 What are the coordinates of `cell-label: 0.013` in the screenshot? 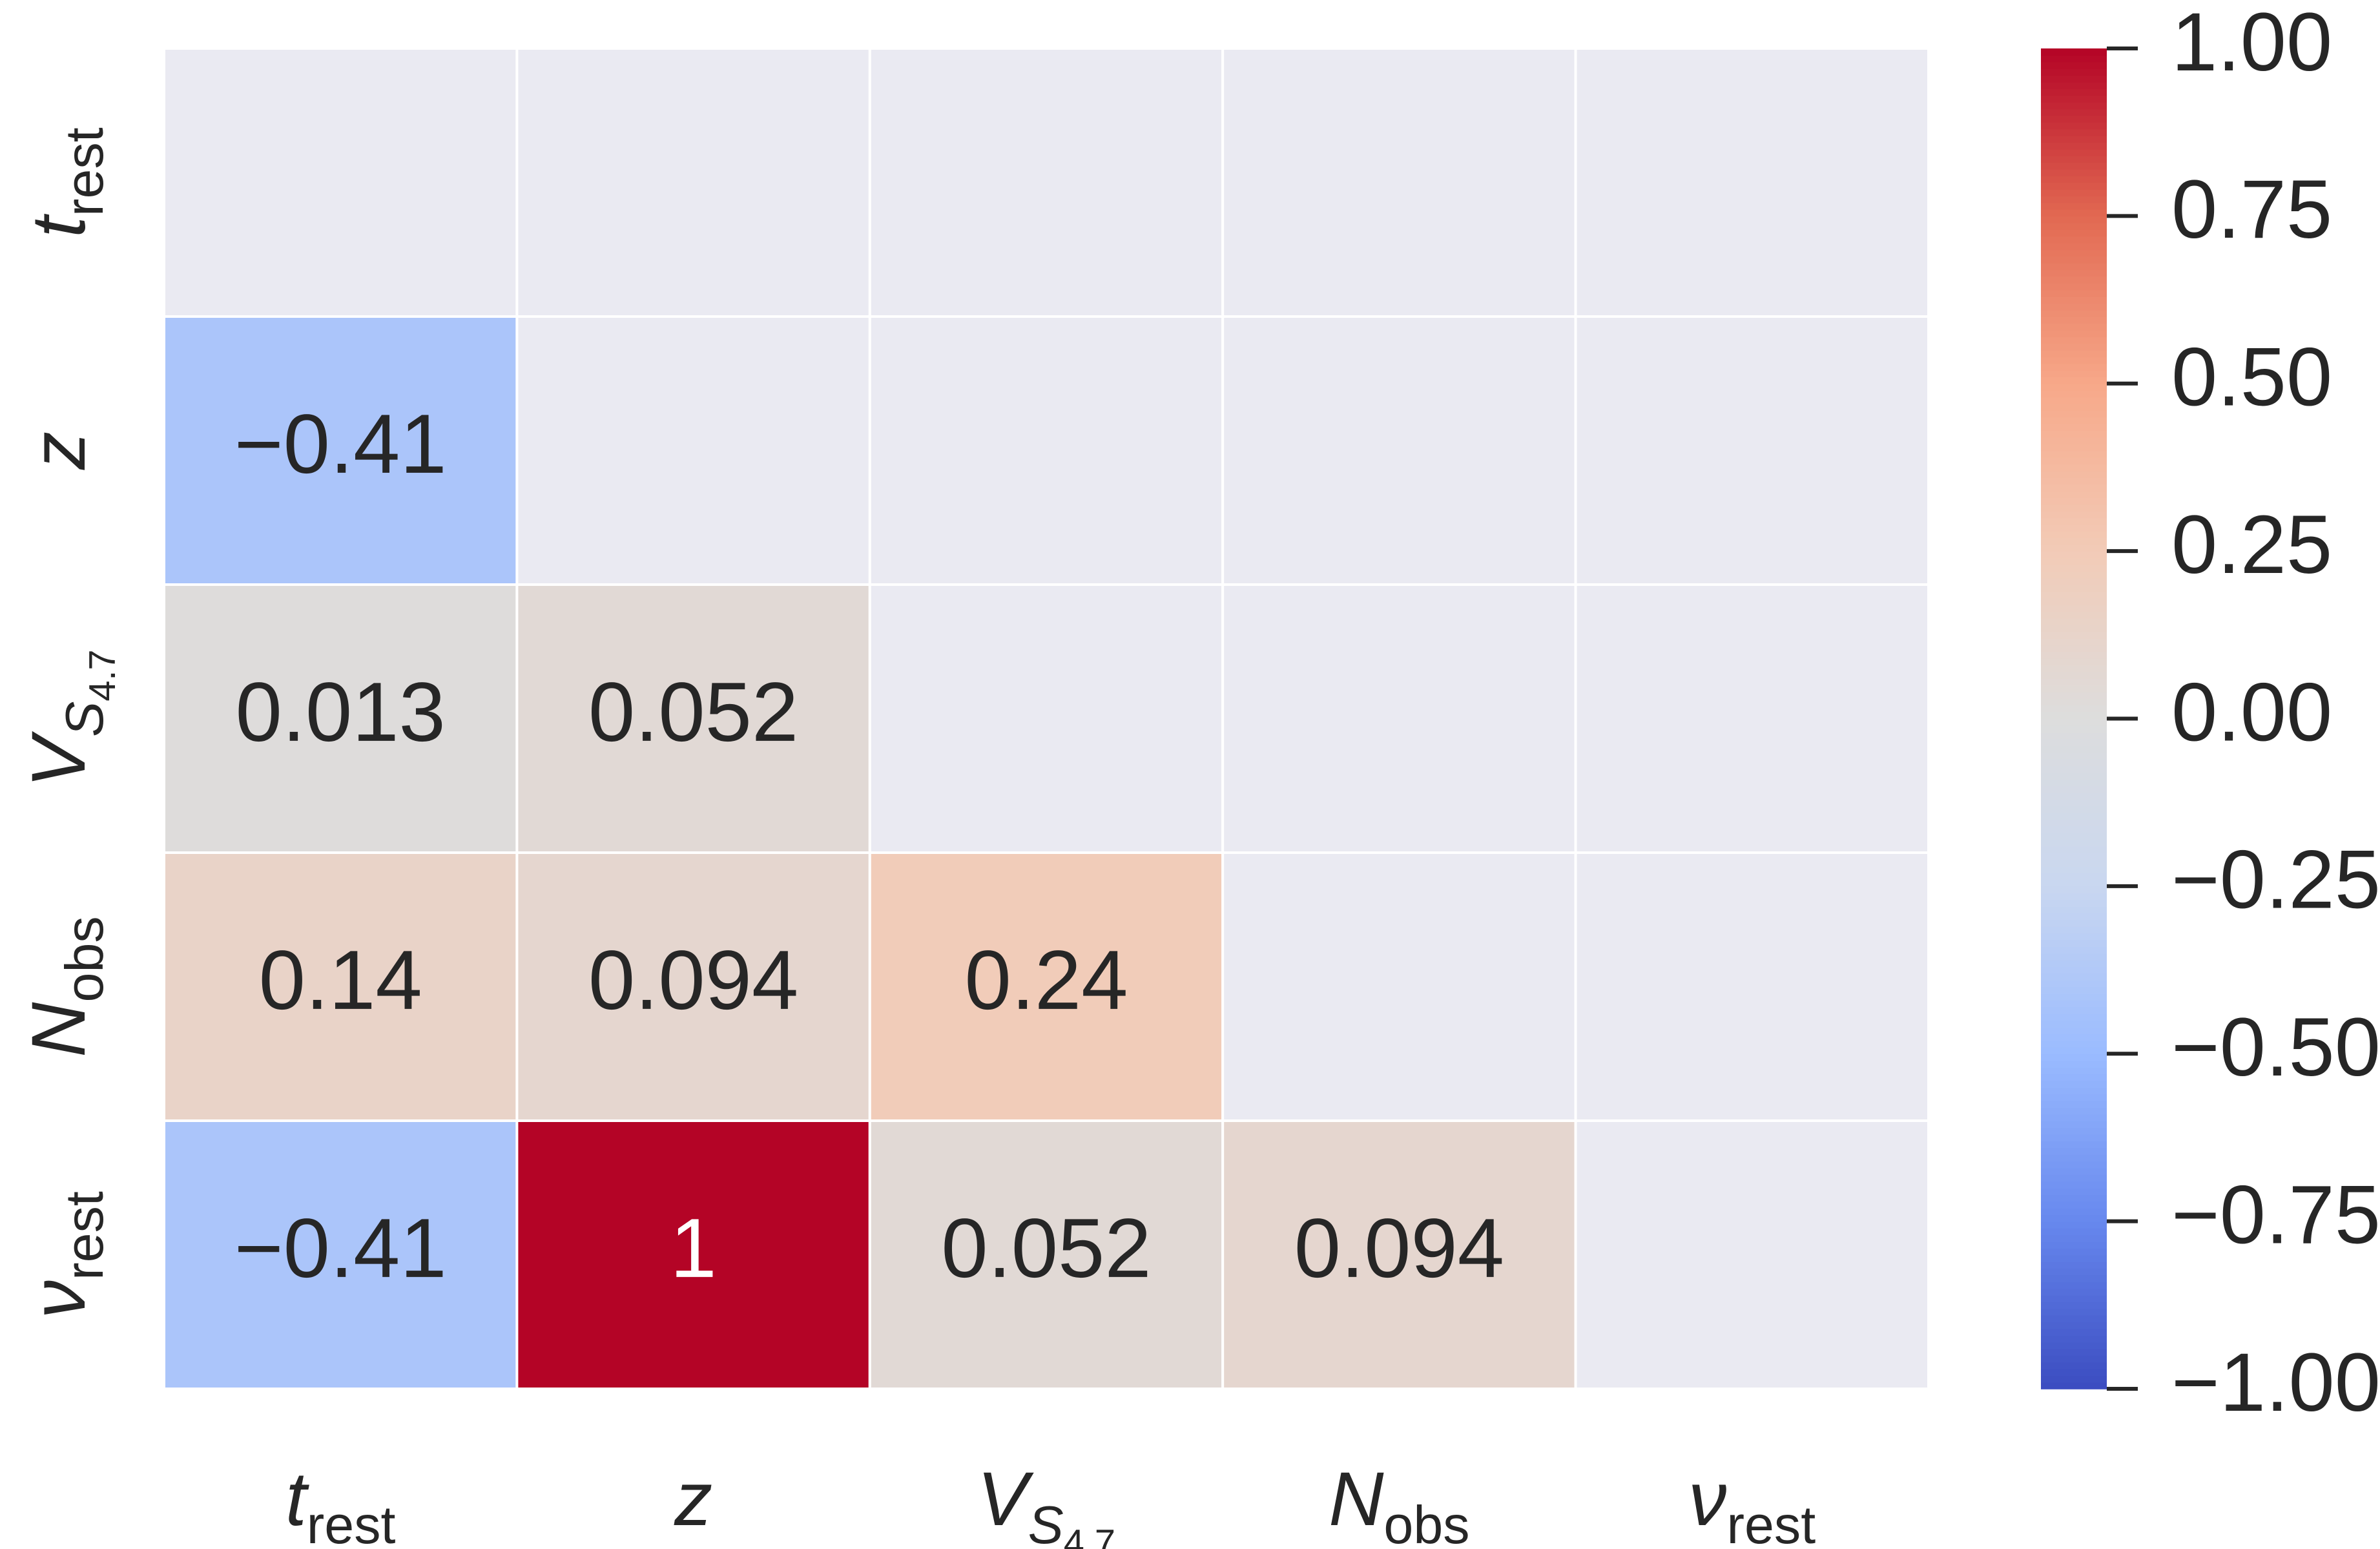 It's located at (341, 712).